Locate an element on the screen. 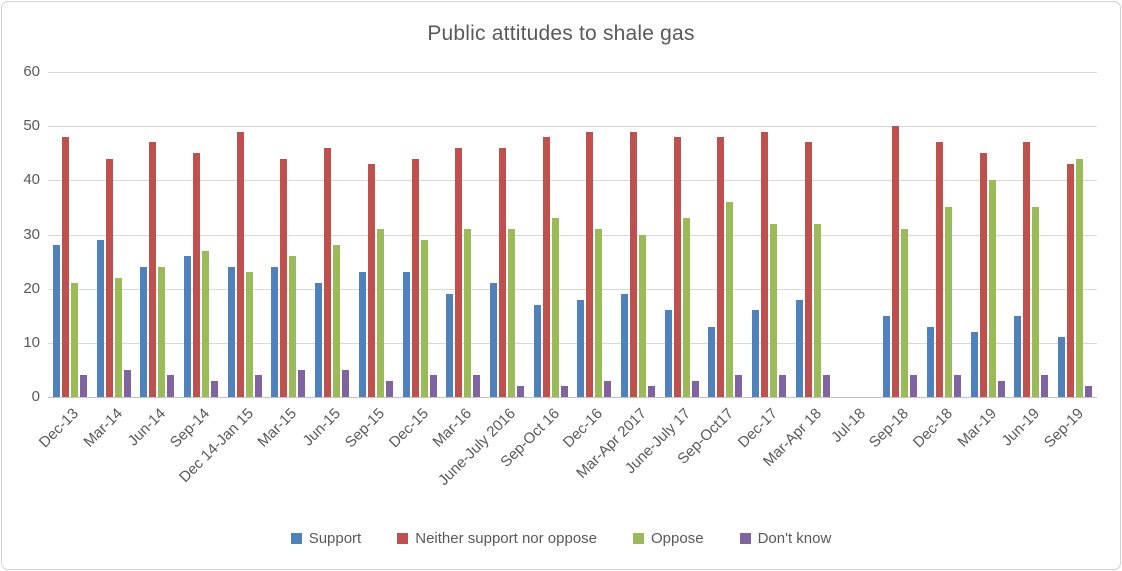  y-tick-label: 30 is located at coordinates (31, 234).